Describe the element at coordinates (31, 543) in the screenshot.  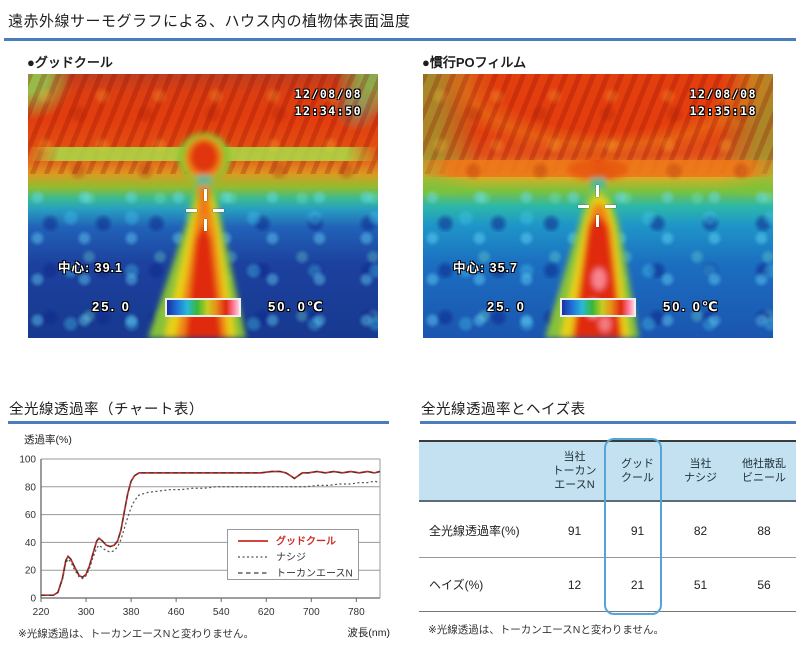
I see `y-tick-label: 40` at that location.